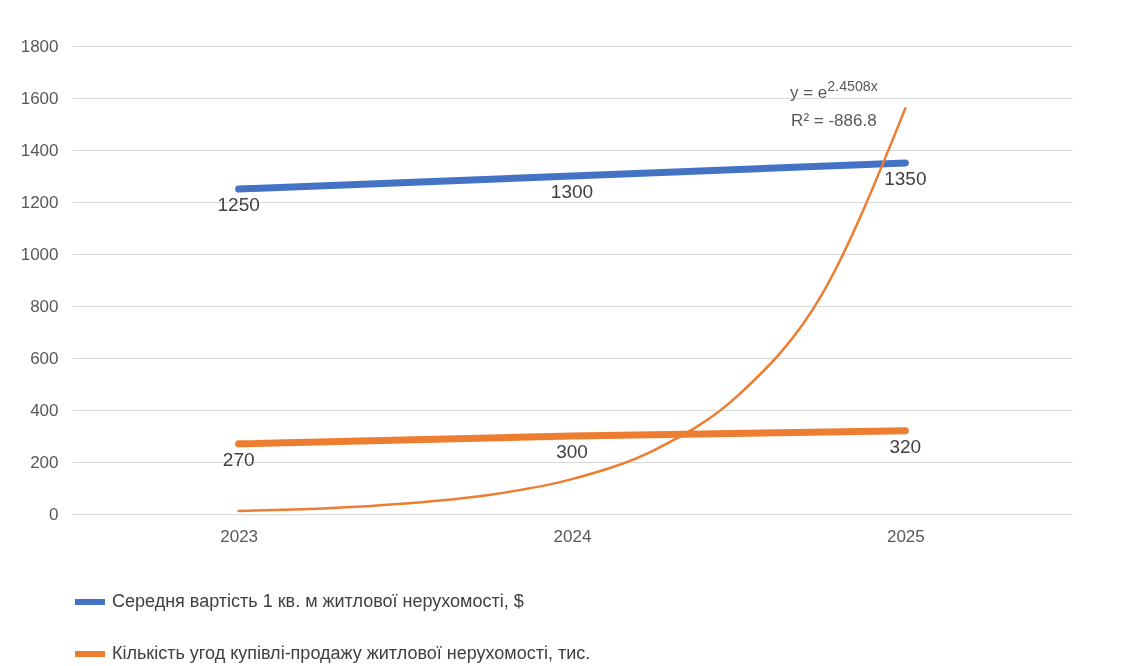 This screenshot has height=666, width=1125. I want to click on legend-label: Середня вартість 1 кв. м житлової нерухомості, $, so click(318, 601).